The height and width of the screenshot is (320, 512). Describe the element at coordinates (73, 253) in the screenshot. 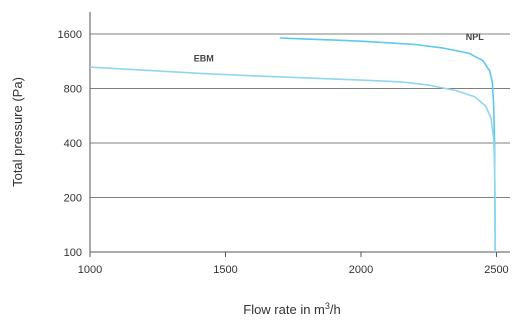

I see `y-tick-label-100: 100` at that location.